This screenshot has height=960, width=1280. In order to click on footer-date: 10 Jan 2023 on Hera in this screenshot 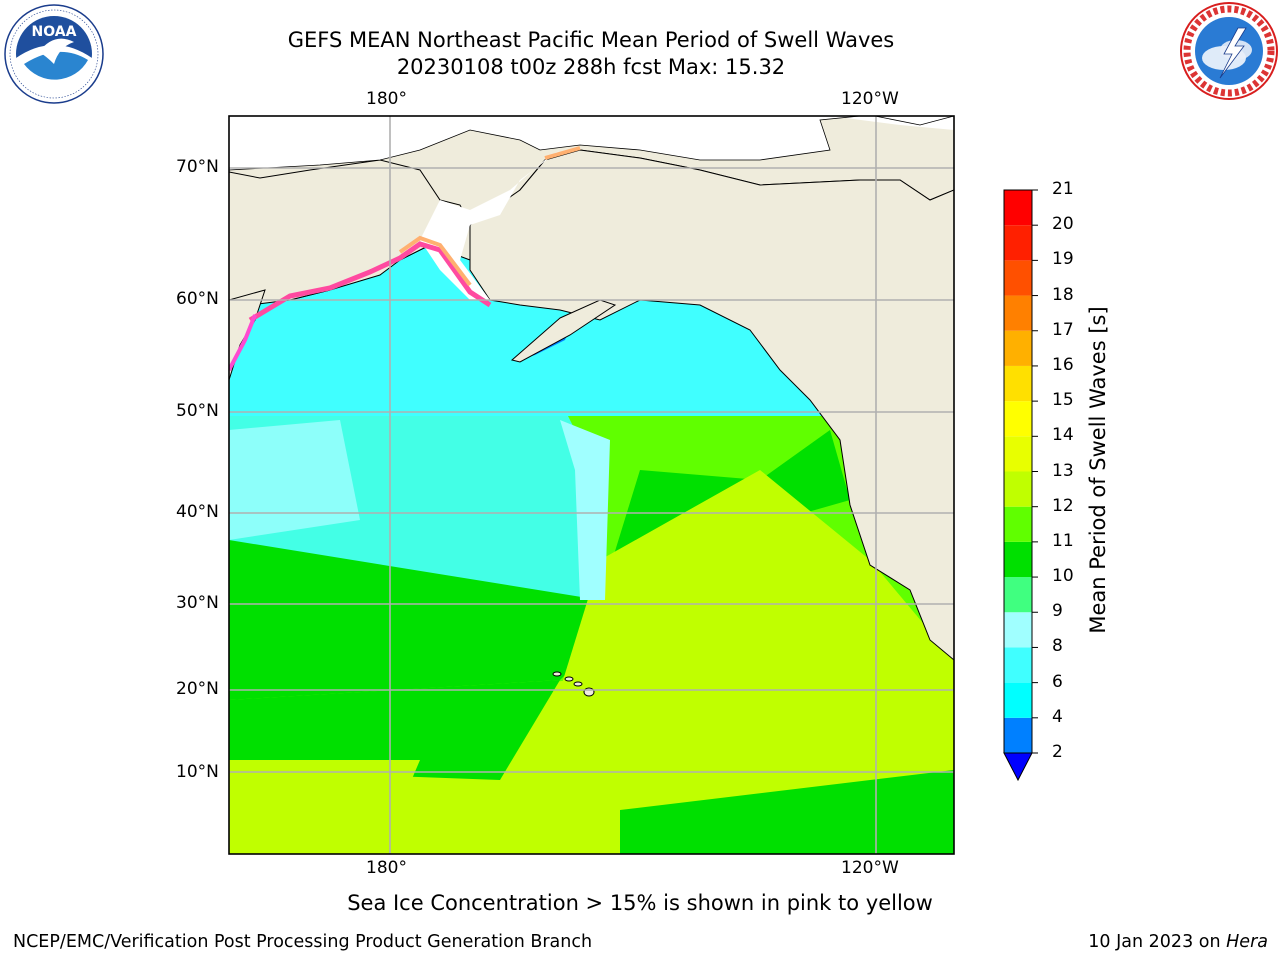, I will do `click(1178, 942)`.